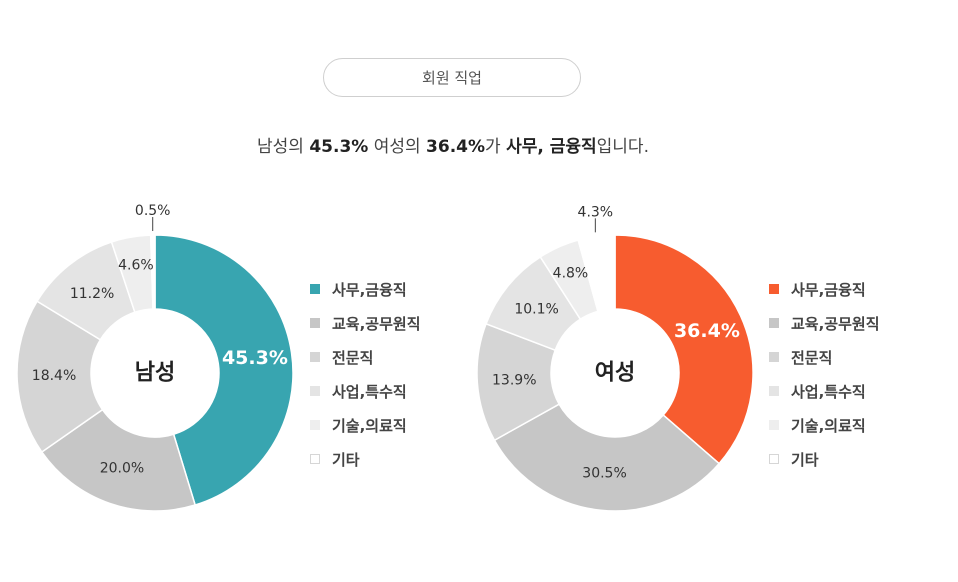 The height and width of the screenshot is (582, 958). I want to click on slice-label: 13.9%, so click(514, 380).